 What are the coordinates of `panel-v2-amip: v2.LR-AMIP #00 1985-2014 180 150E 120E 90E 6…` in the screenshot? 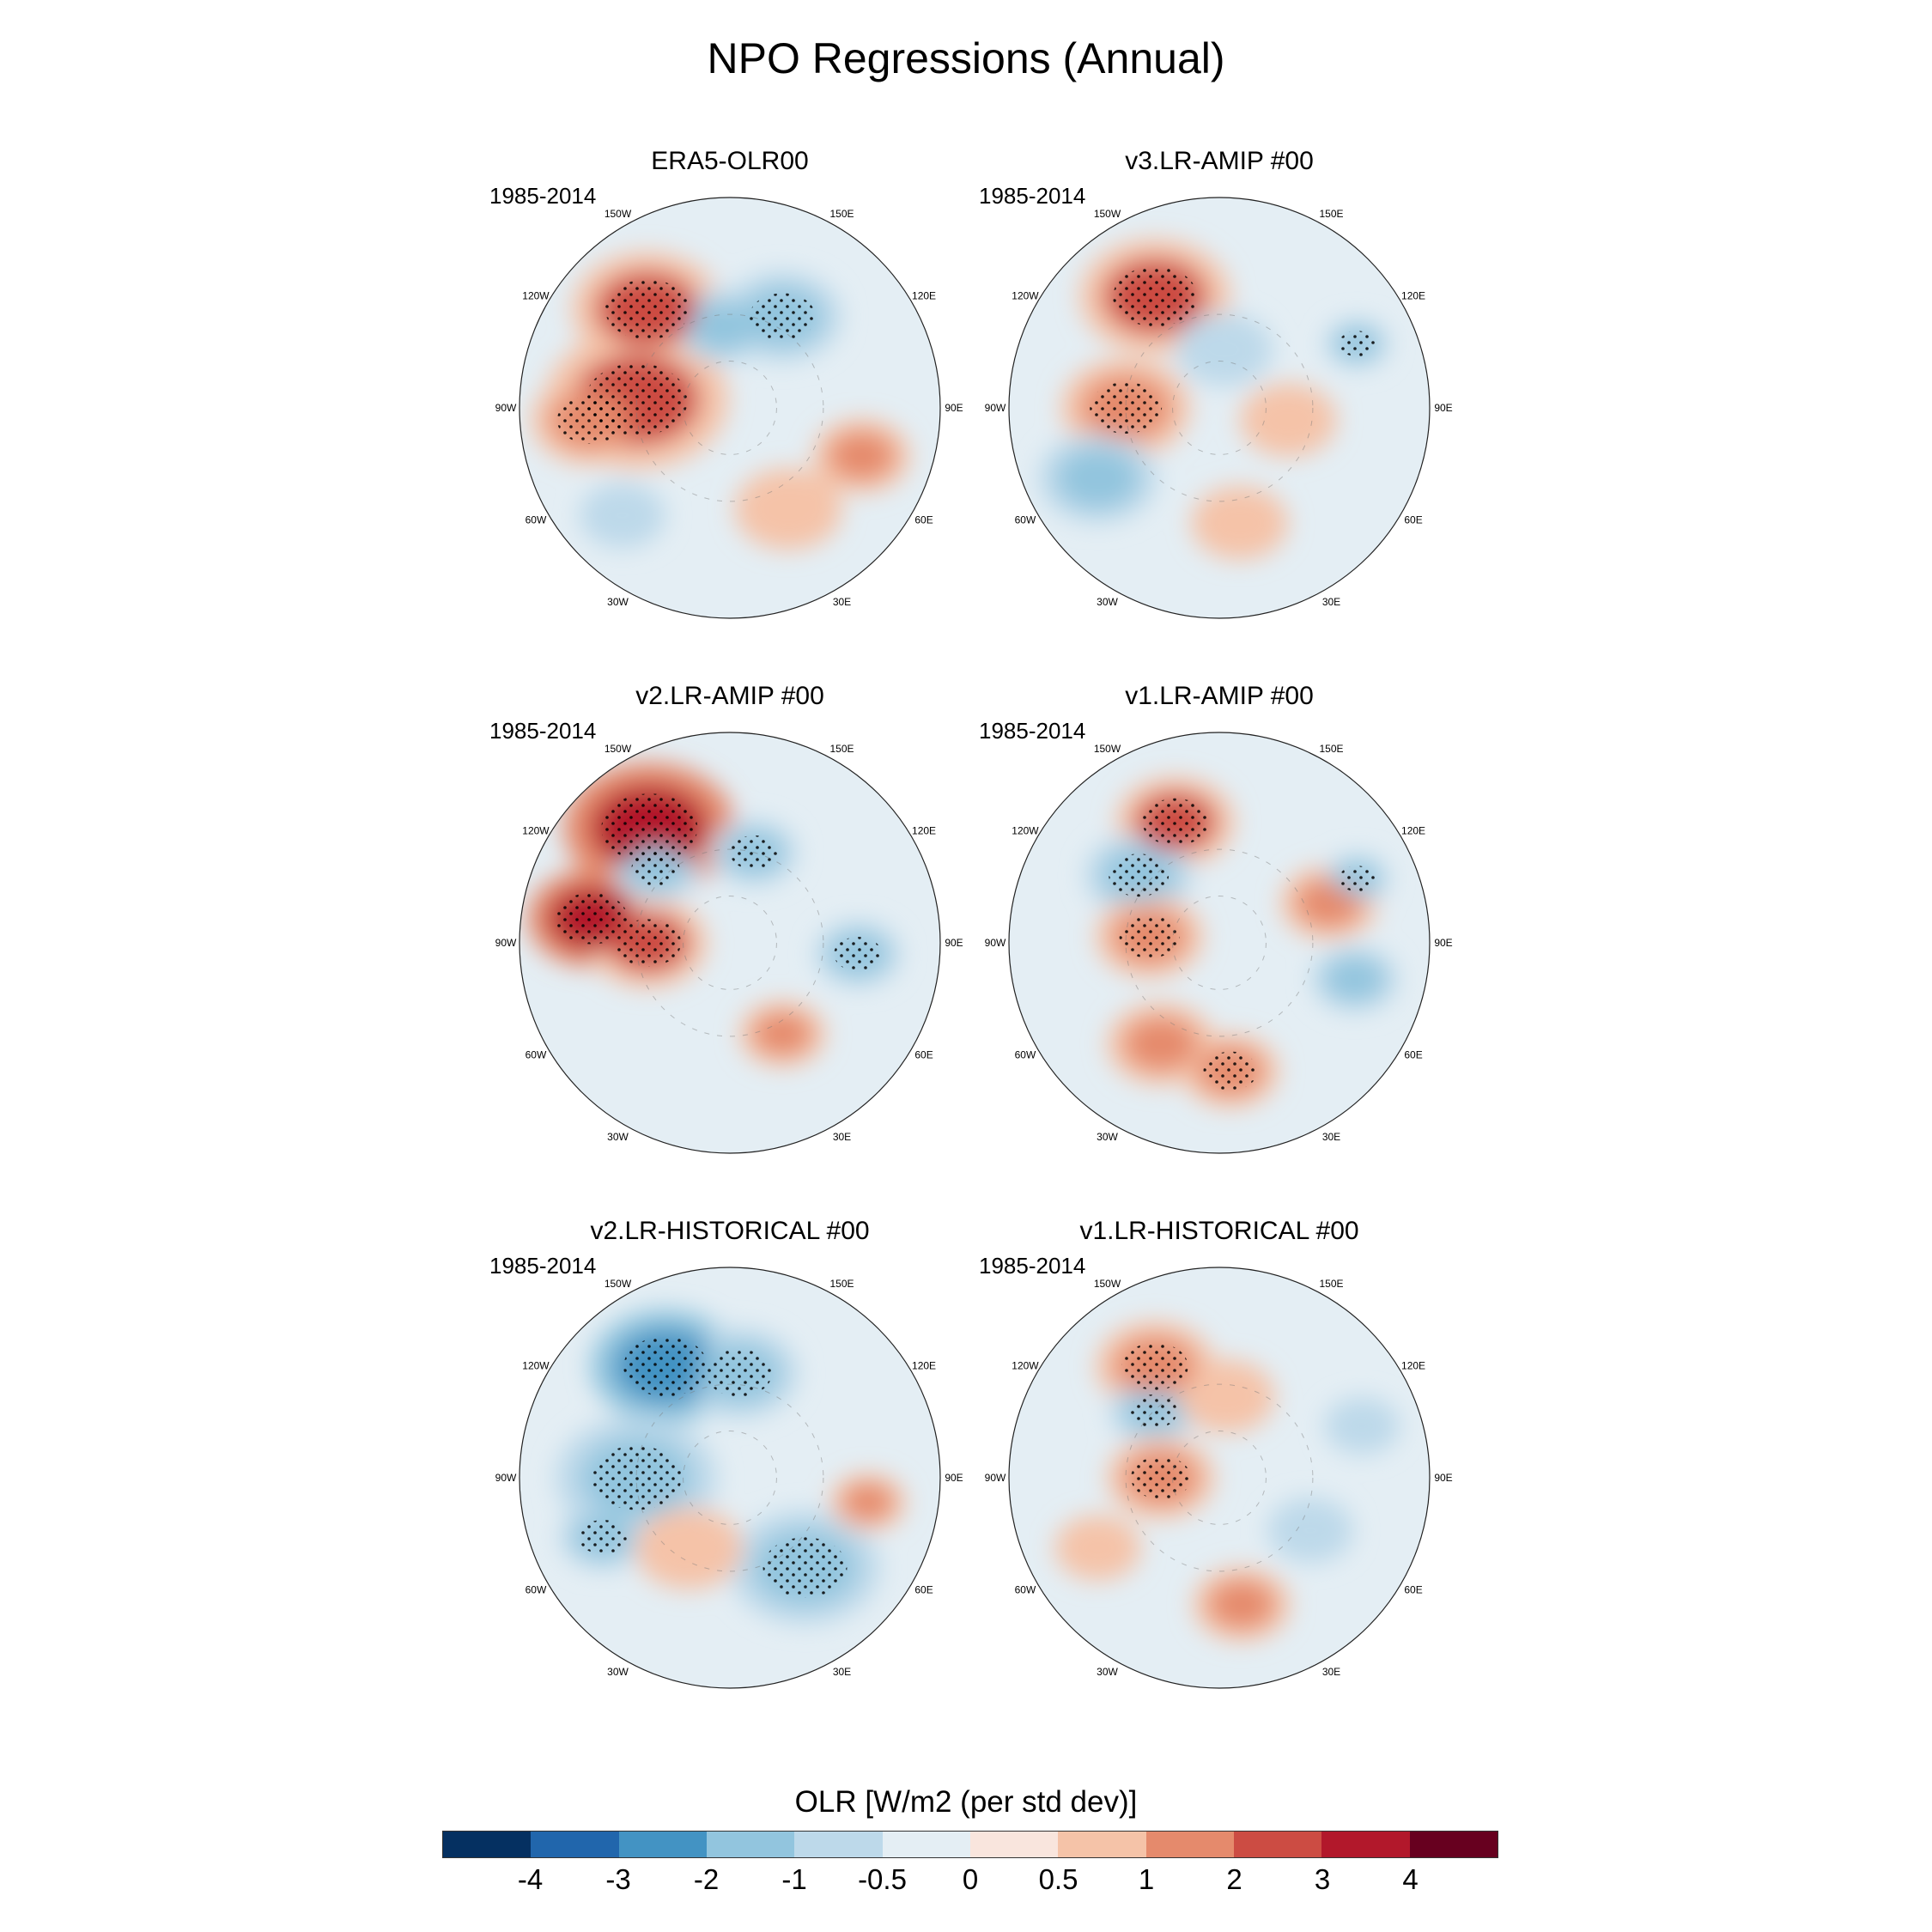 It's located at (729, 921).